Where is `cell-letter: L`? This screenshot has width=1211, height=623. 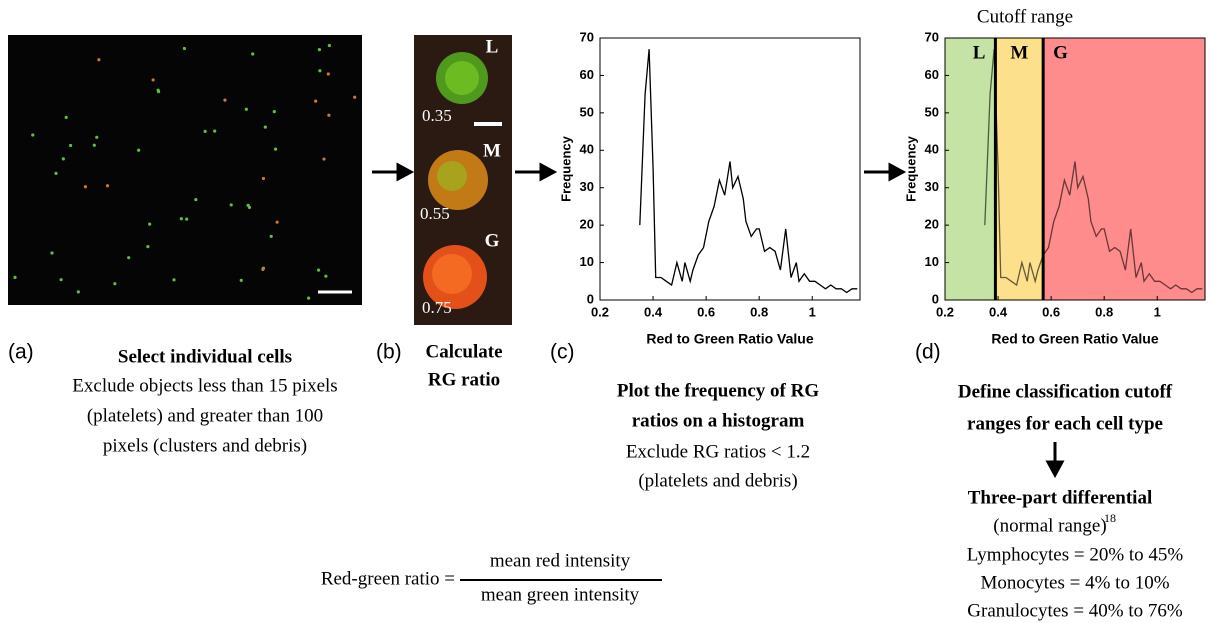
cell-letter: L is located at coordinates (492, 46).